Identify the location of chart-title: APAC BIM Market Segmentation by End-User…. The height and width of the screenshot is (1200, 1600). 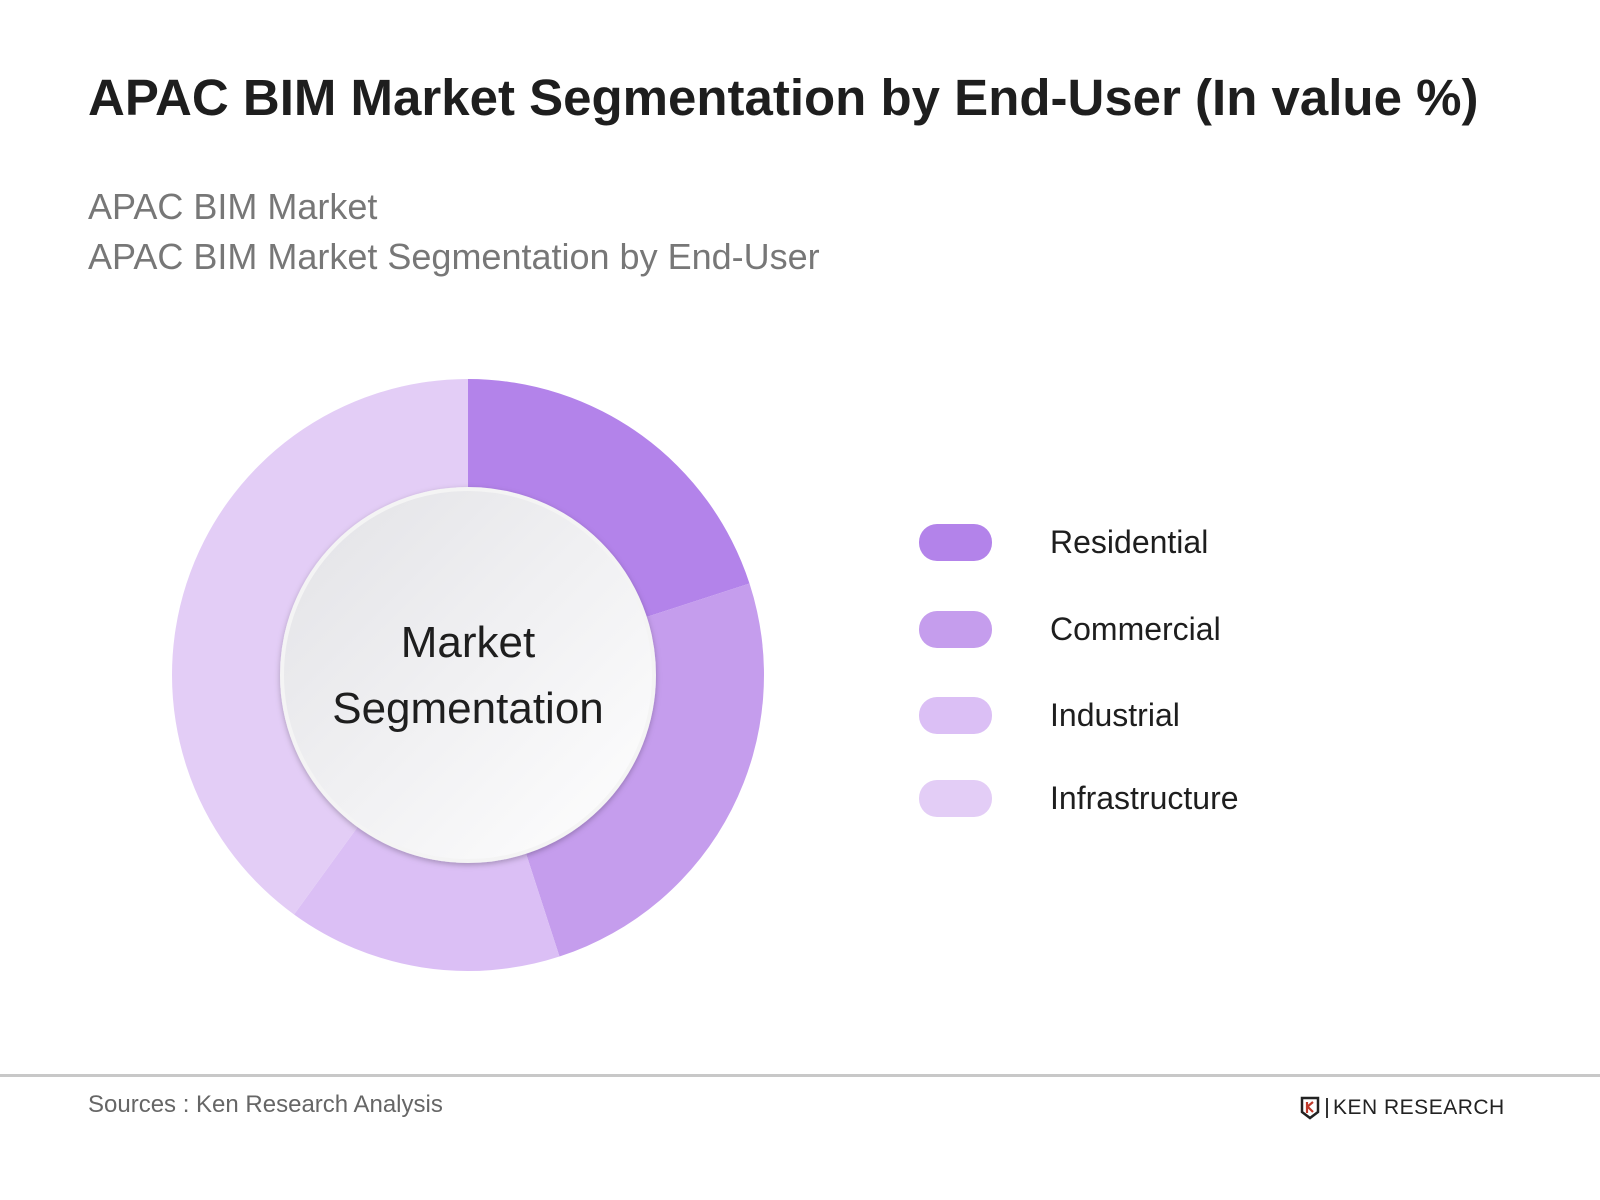
(783, 97).